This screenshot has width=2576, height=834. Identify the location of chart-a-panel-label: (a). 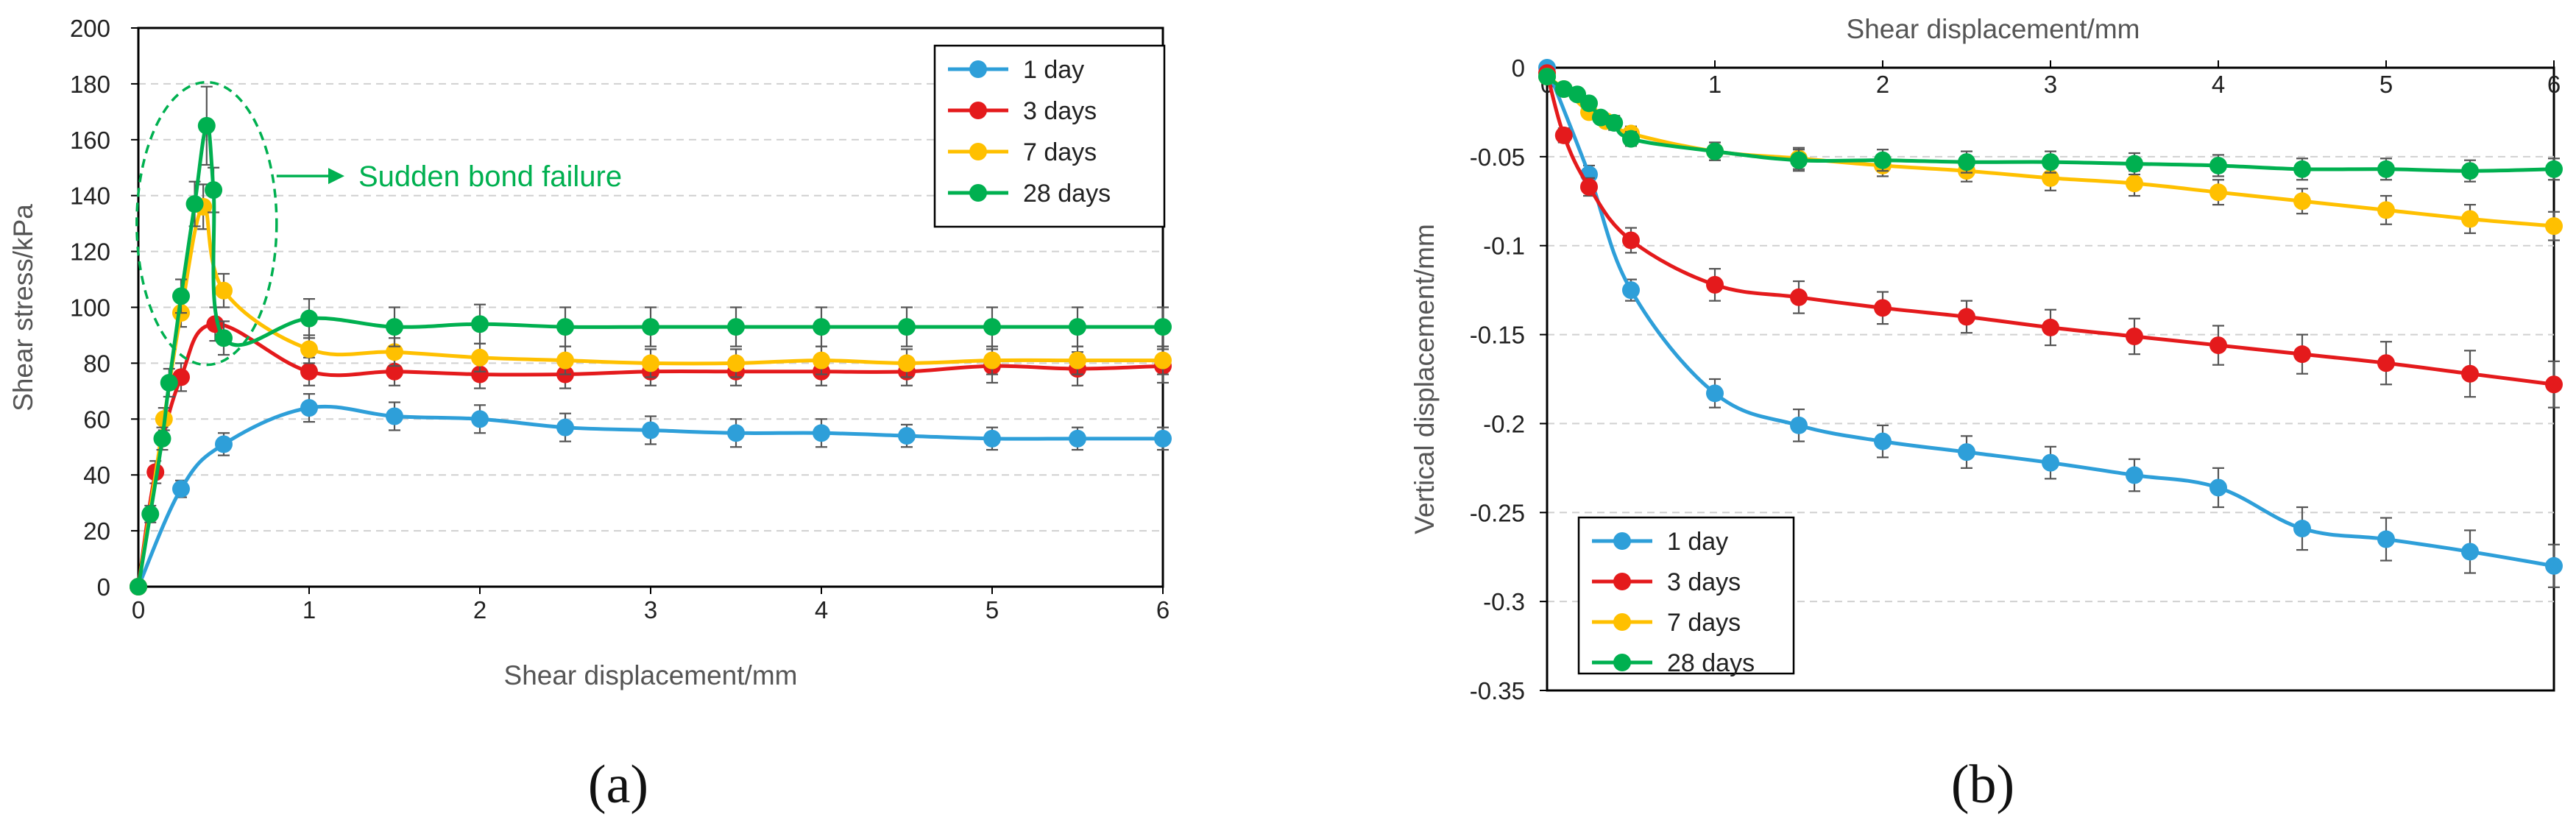
(618, 785).